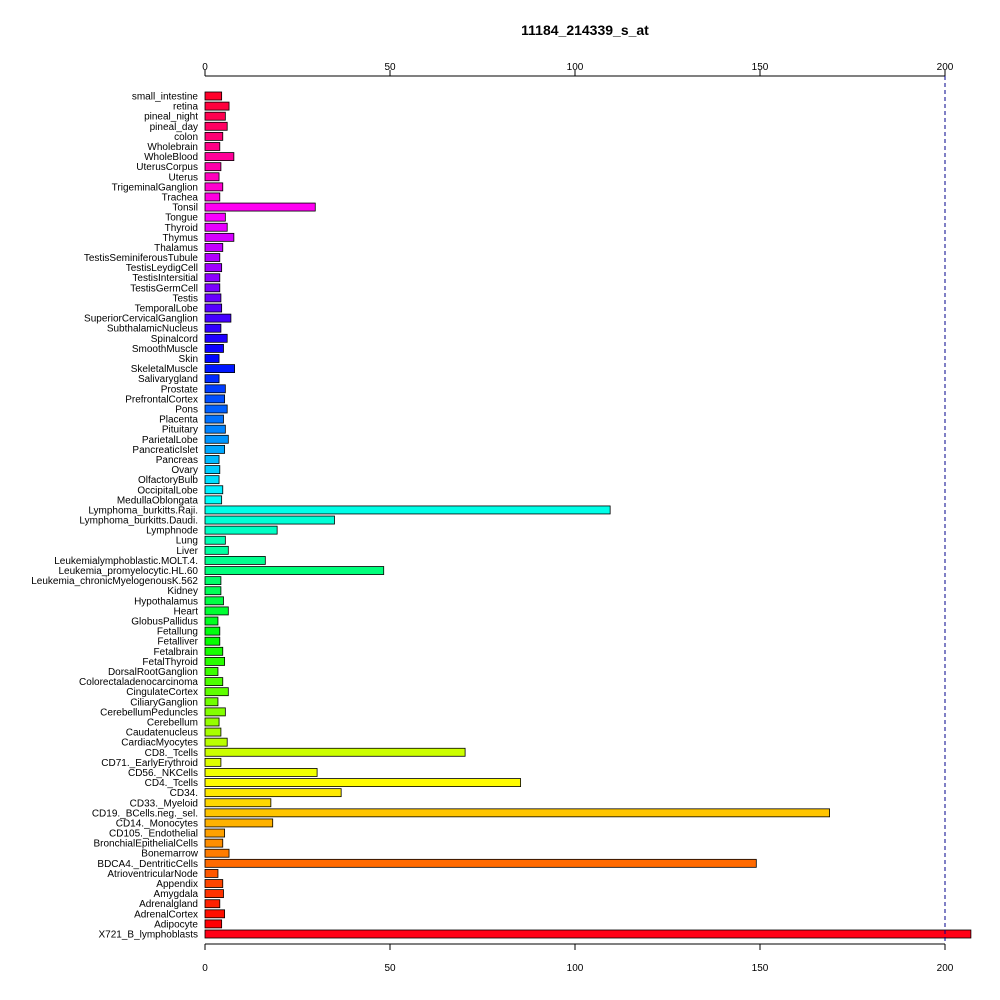 Image resolution: width=1000 pixels, height=1000 pixels. What do you see at coordinates (177, 642) in the screenshot?
I see `category-label: Fetalliver` at bounding box center [177, 642].